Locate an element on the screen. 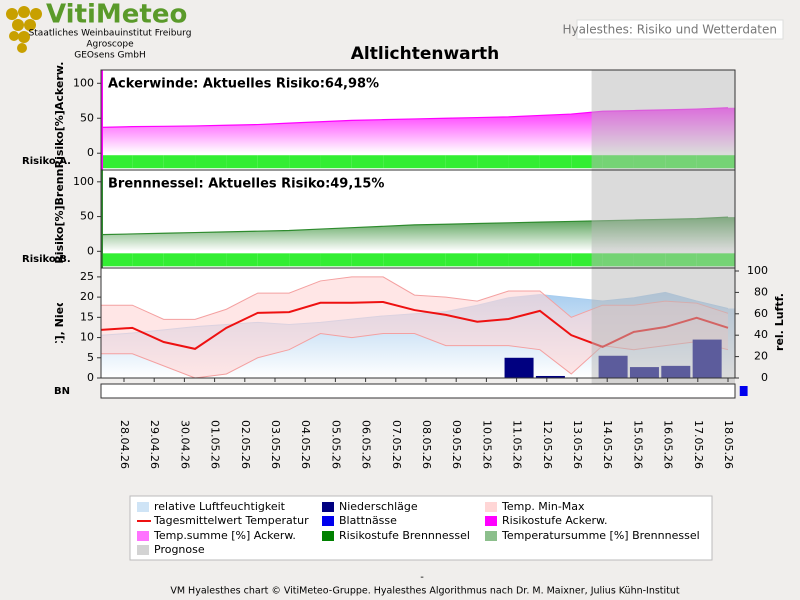 The width and height of the screenshot is (800, 600). logo-line: GEOsens GmbH is located at coordinates (109, 56).